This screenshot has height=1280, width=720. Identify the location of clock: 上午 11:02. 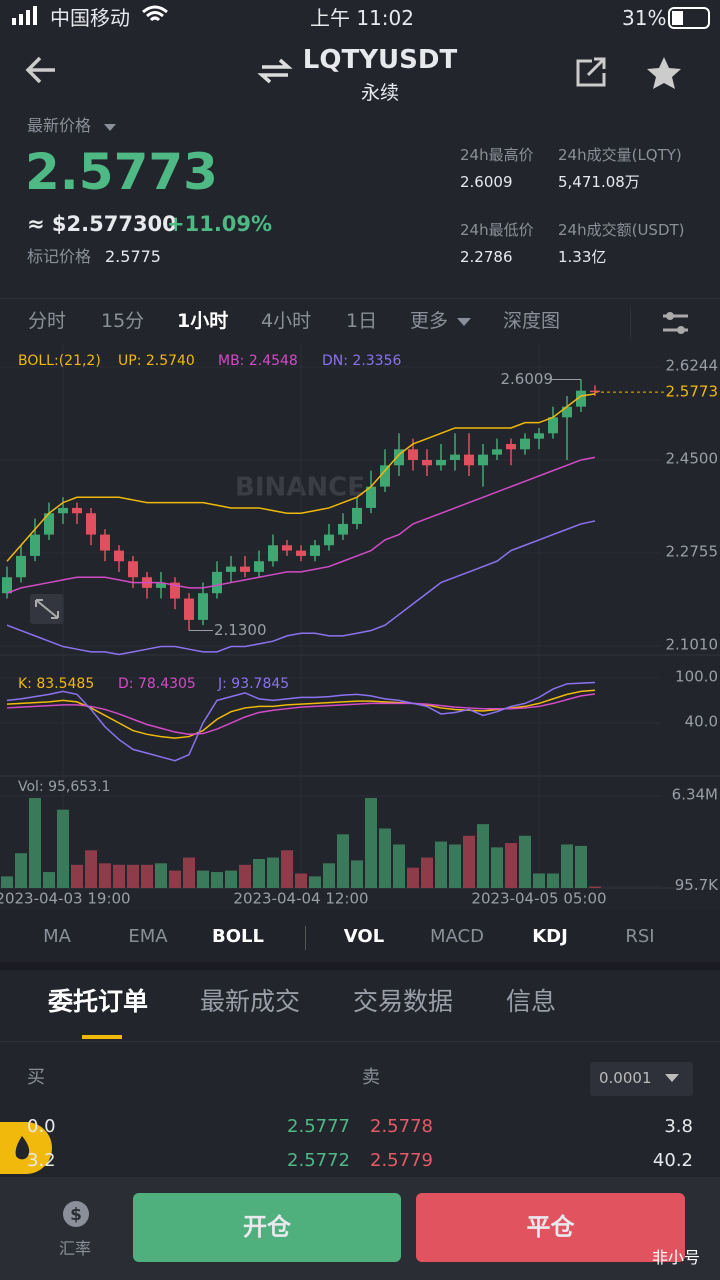
(362, 18).